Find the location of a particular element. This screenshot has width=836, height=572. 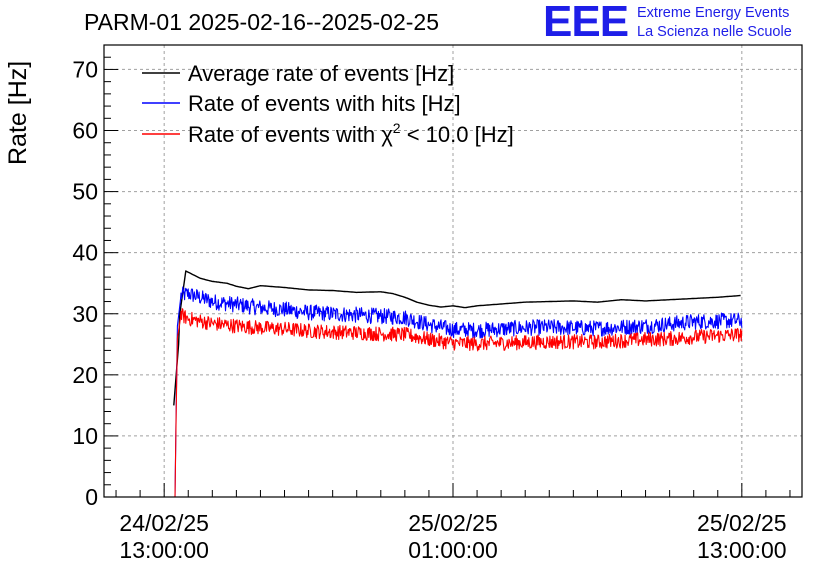

legend-chi2-symbol: χ is located at coordinates (387, 134).